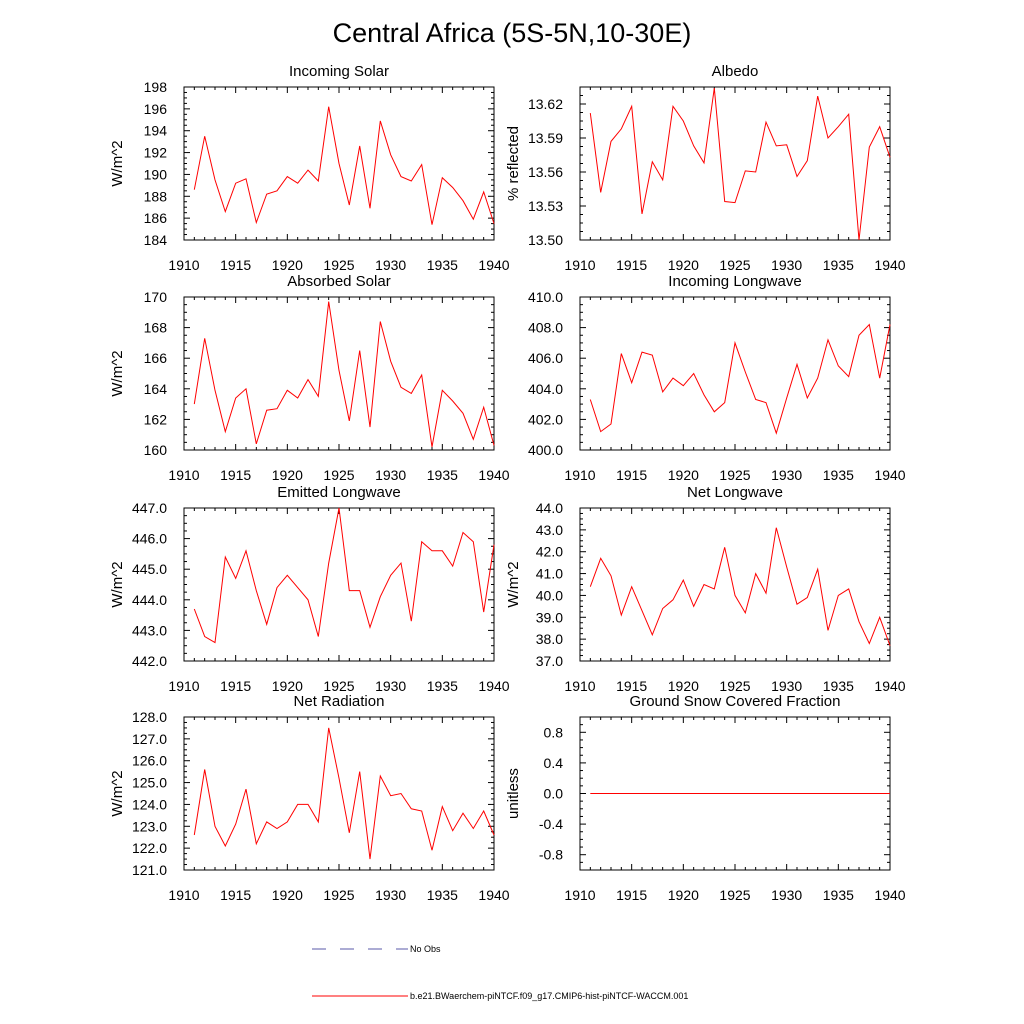 The image size is (1024, 1024). Describe the element at coordinates (545, 240) in the screenshot. I see `y-tick-label: 13.50` at that location.